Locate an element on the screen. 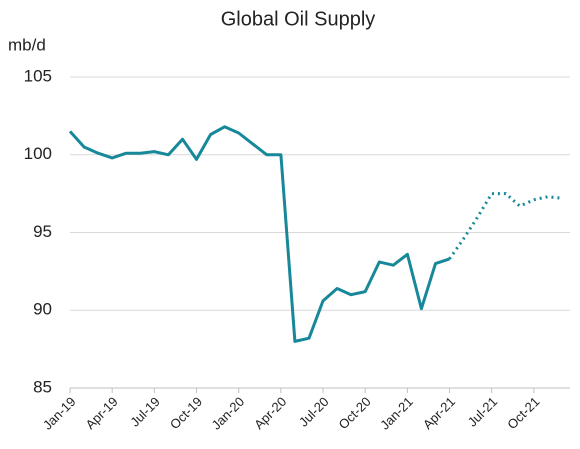 Image resolution: width=580 pixels, height=449 pixels. y-tick-label: 100 is located at coordinates (38, 153).